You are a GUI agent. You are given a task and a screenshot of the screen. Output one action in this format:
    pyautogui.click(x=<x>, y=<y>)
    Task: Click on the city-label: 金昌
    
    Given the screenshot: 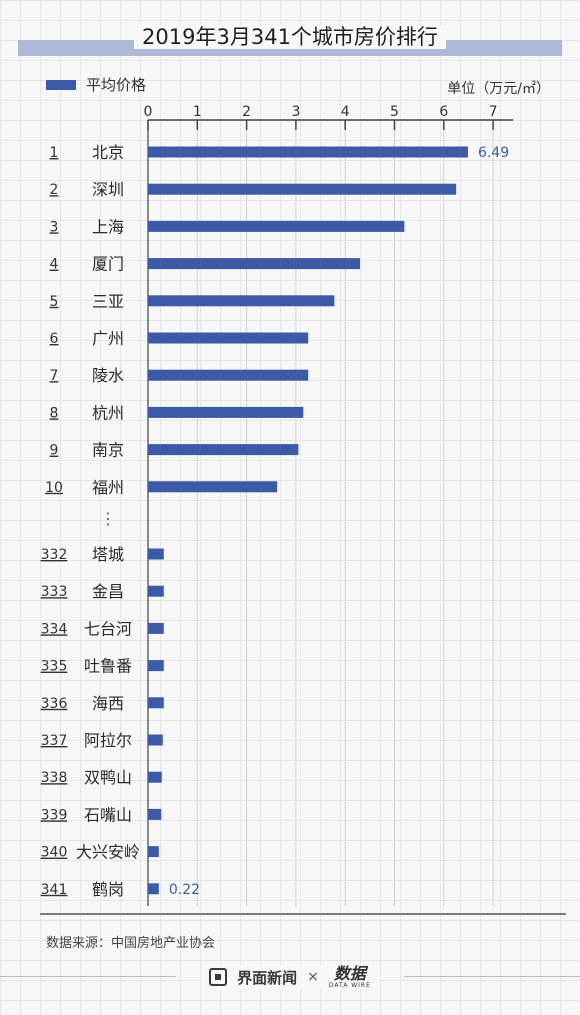 What is the action you would take?
    pyautogui.click(x=108, y=591)
    